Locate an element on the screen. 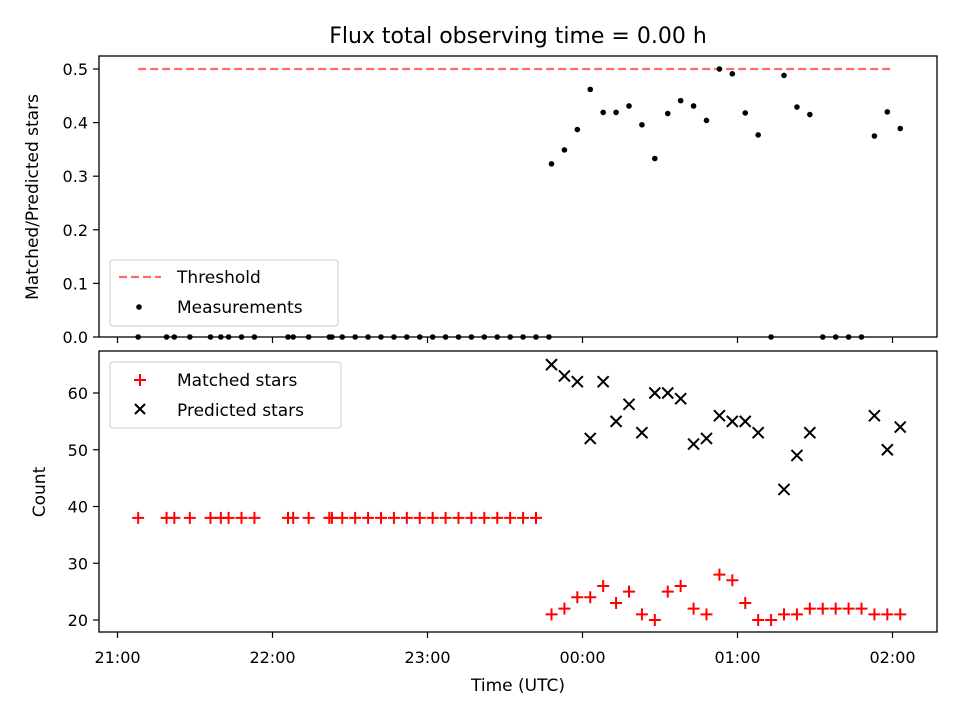 This screenshot has width=960, height=720. bottom-legend: Matched stars Predicted stars is located at coordinates (225, 395).